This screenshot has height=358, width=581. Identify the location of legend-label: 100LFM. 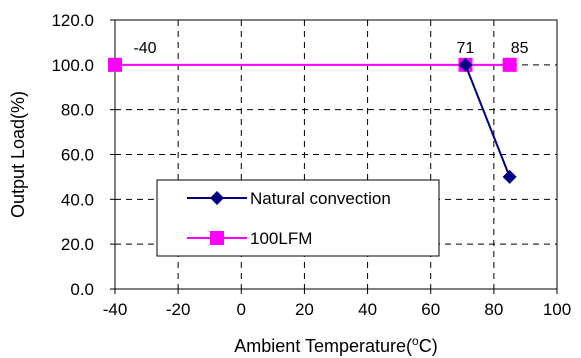
(281, 238).